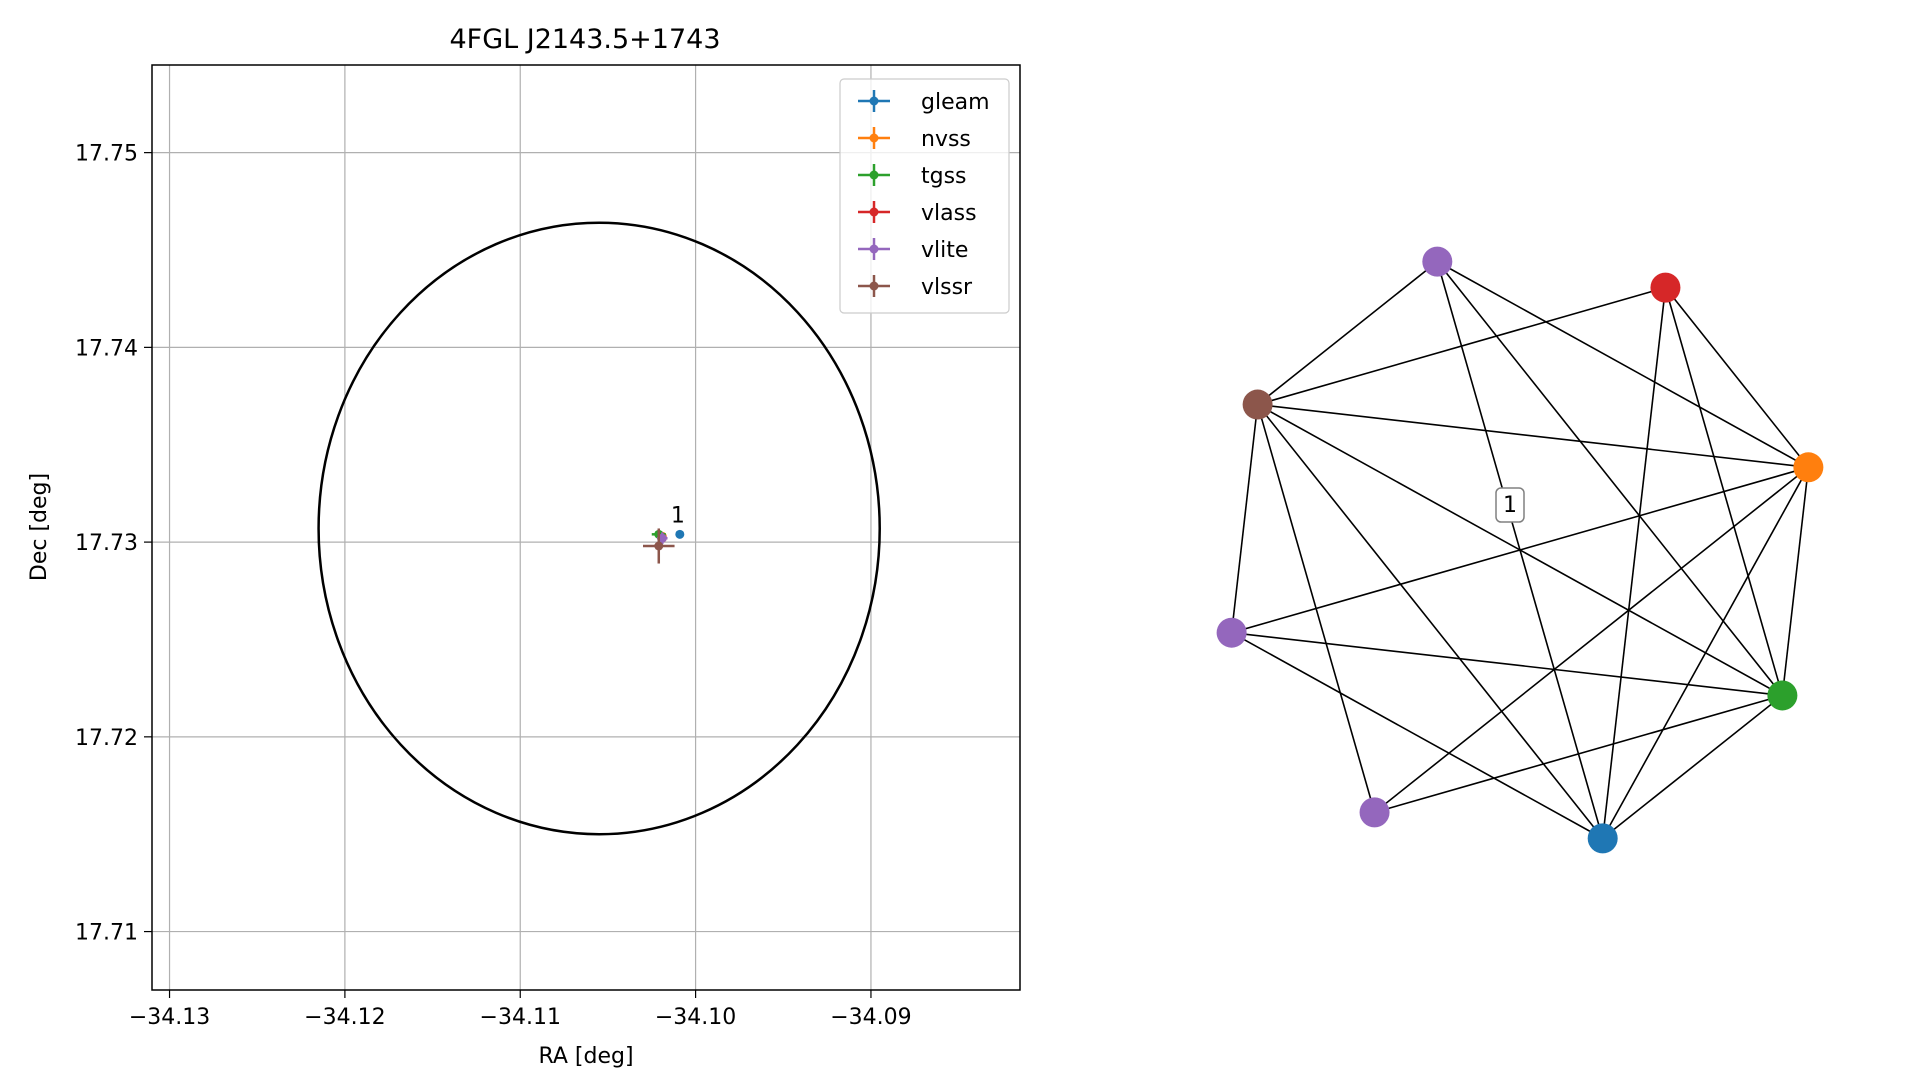 The height and width of the screenshot is (1080, 1919). Describe the element at coordinates (1374, 812) in the screenshot. I see `node-vlite_b` at that location.